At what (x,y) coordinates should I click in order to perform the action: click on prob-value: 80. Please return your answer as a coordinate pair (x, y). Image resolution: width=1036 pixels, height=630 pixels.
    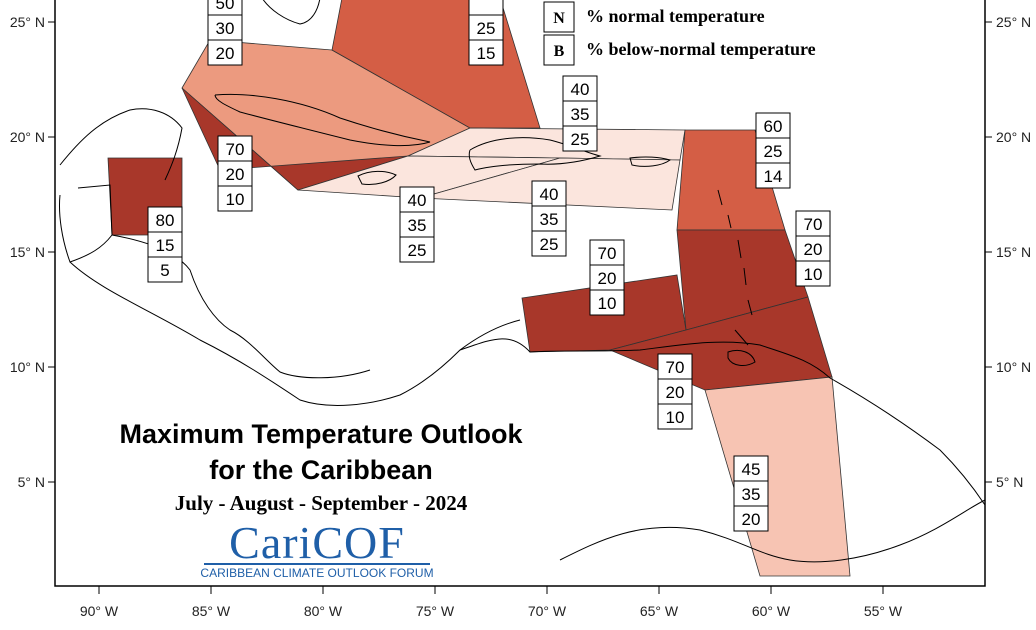
    Looking at the image, I should click on (165, 220).